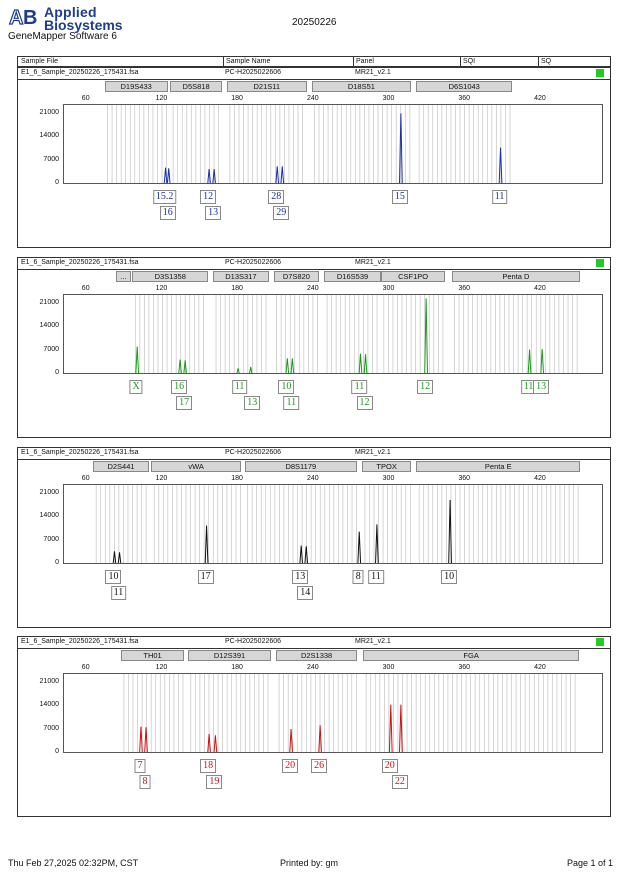 The height and width of the screenshot is (877, 620). Describe the element at coordinates (30, 17) in the screenshot. I see `svg-text: B` at that location.